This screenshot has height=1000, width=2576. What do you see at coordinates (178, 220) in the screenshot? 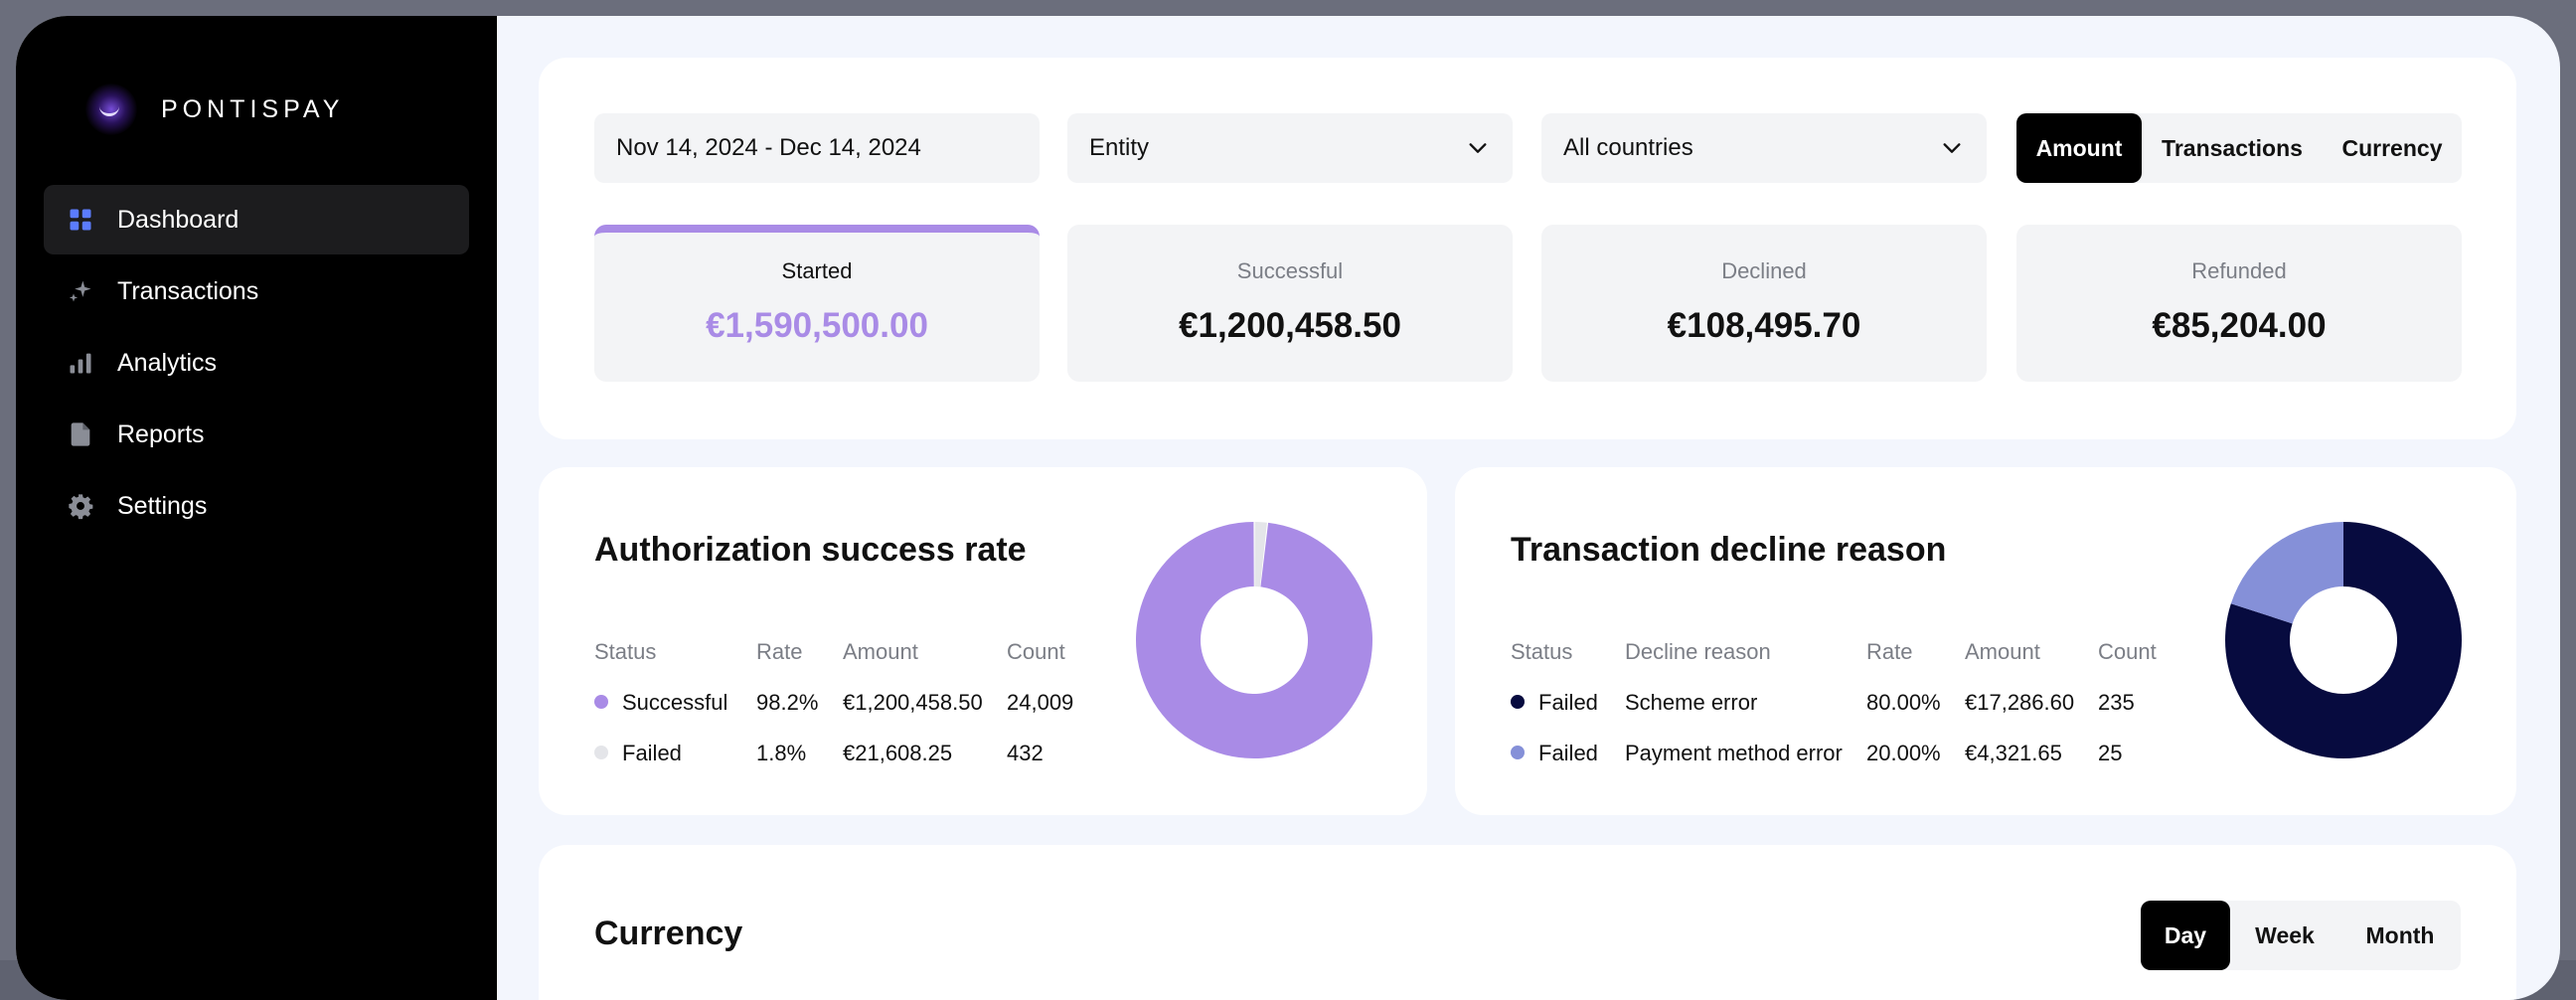
I see `sidebar-item-label: Dashboard` at bounding box center [178, 220].